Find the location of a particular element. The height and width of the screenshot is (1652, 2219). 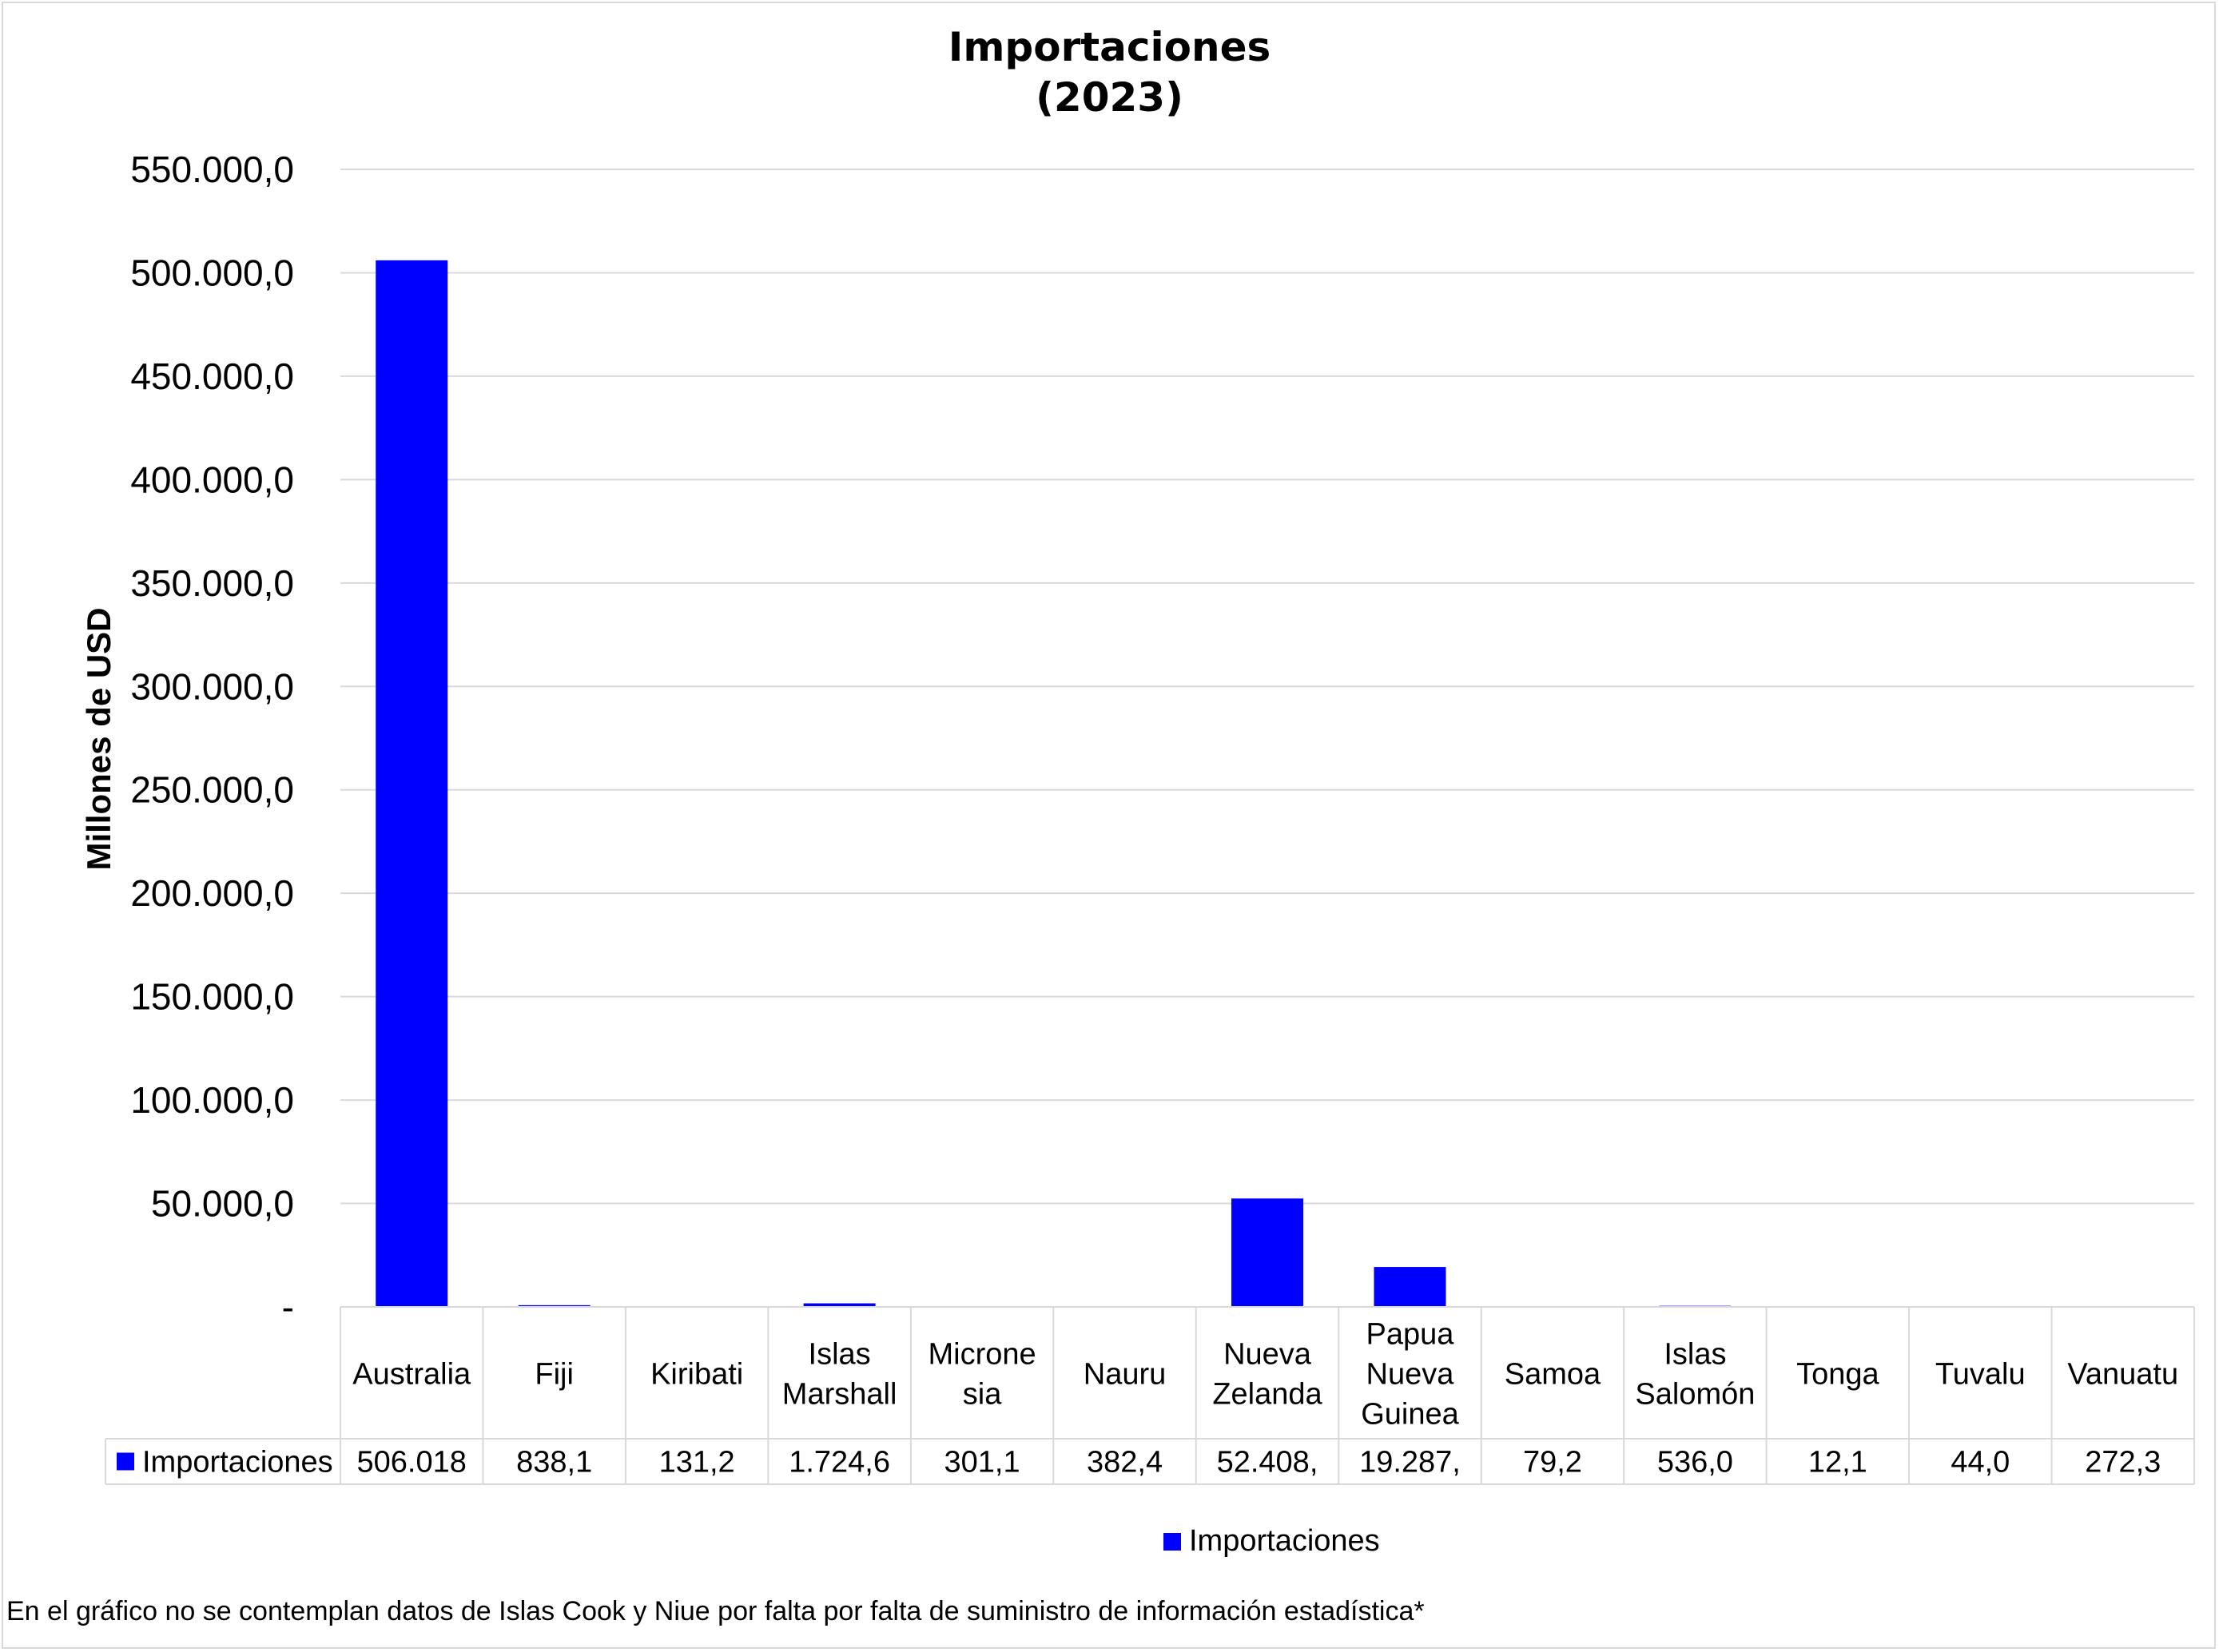

data-label: 1.724,6 is located at coordinates (839, 1462).